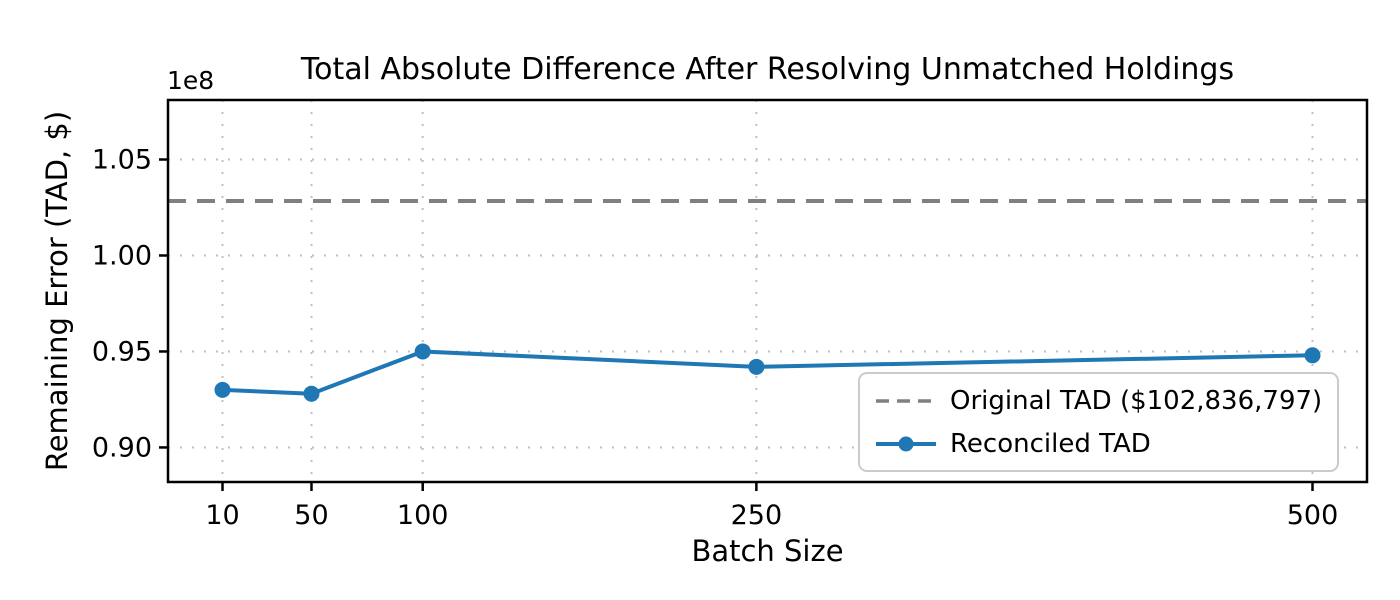  What do you see at coordinates (906, 443) in the screenshot?
I see `line-marker-sample-icon` at bounding box center [906, 443].